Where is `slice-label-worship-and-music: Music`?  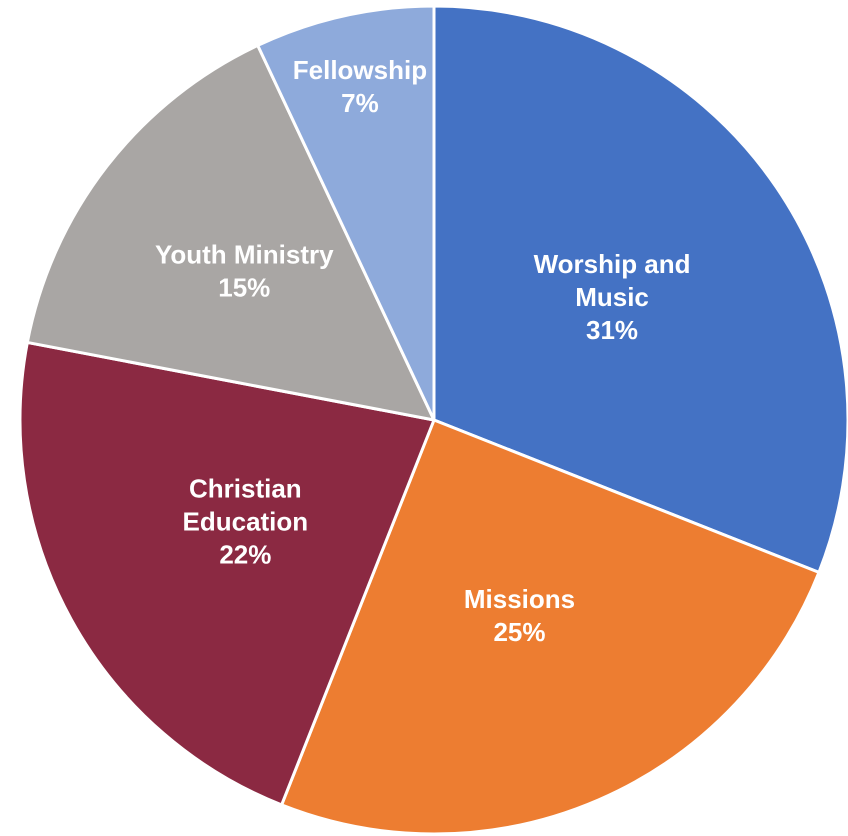 slice-label-worship-and-music: Music is located at coordinates (612, 297).